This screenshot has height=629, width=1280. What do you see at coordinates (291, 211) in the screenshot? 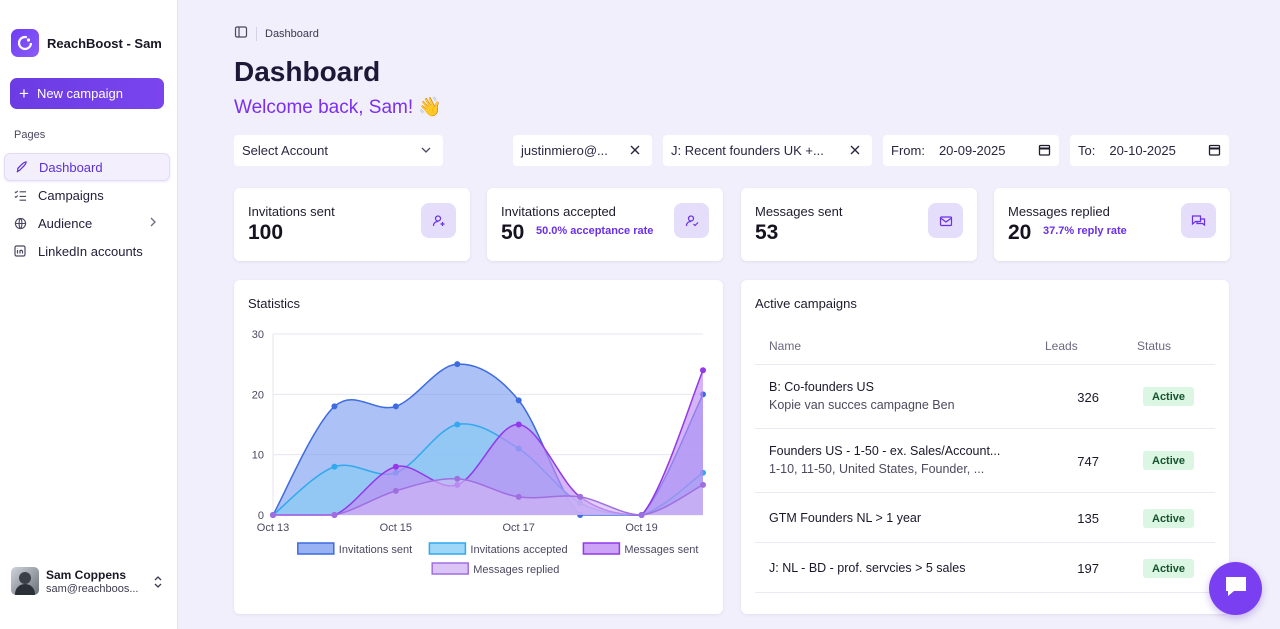
I see `stat-label: Invitations sent` at bounding box center [291, 211].